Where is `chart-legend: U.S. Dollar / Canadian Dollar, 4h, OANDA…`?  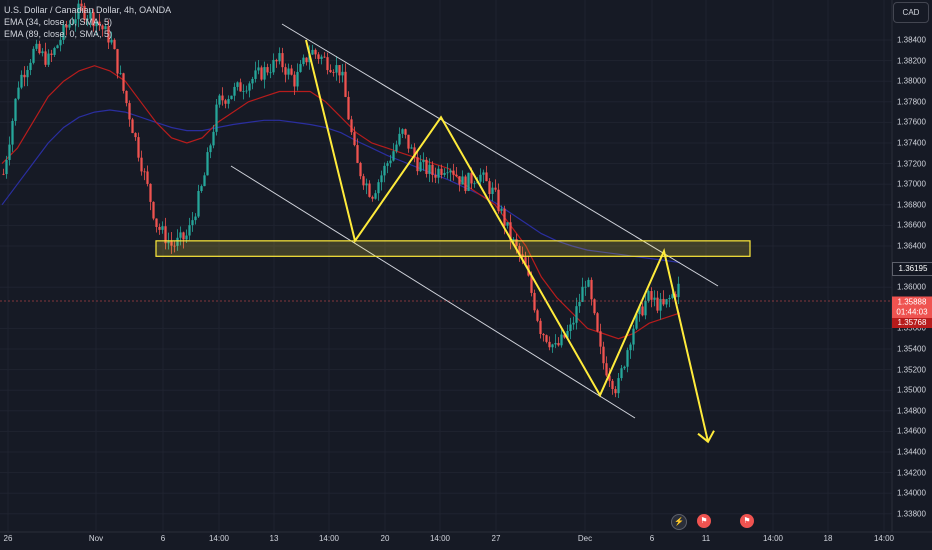 chart-legend: U.S. Dollar / Canadian Dollar, 4h, OANDA… is located at coordinates (87, 22).